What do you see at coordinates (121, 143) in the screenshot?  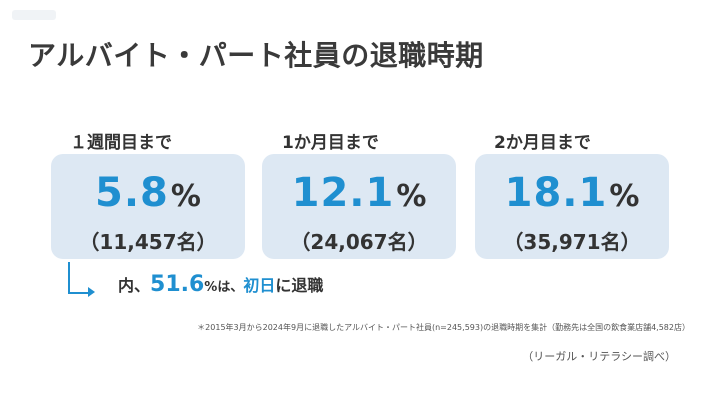 I see `card-label-1-week: １週間目まで` at bounding box center [121, 143].